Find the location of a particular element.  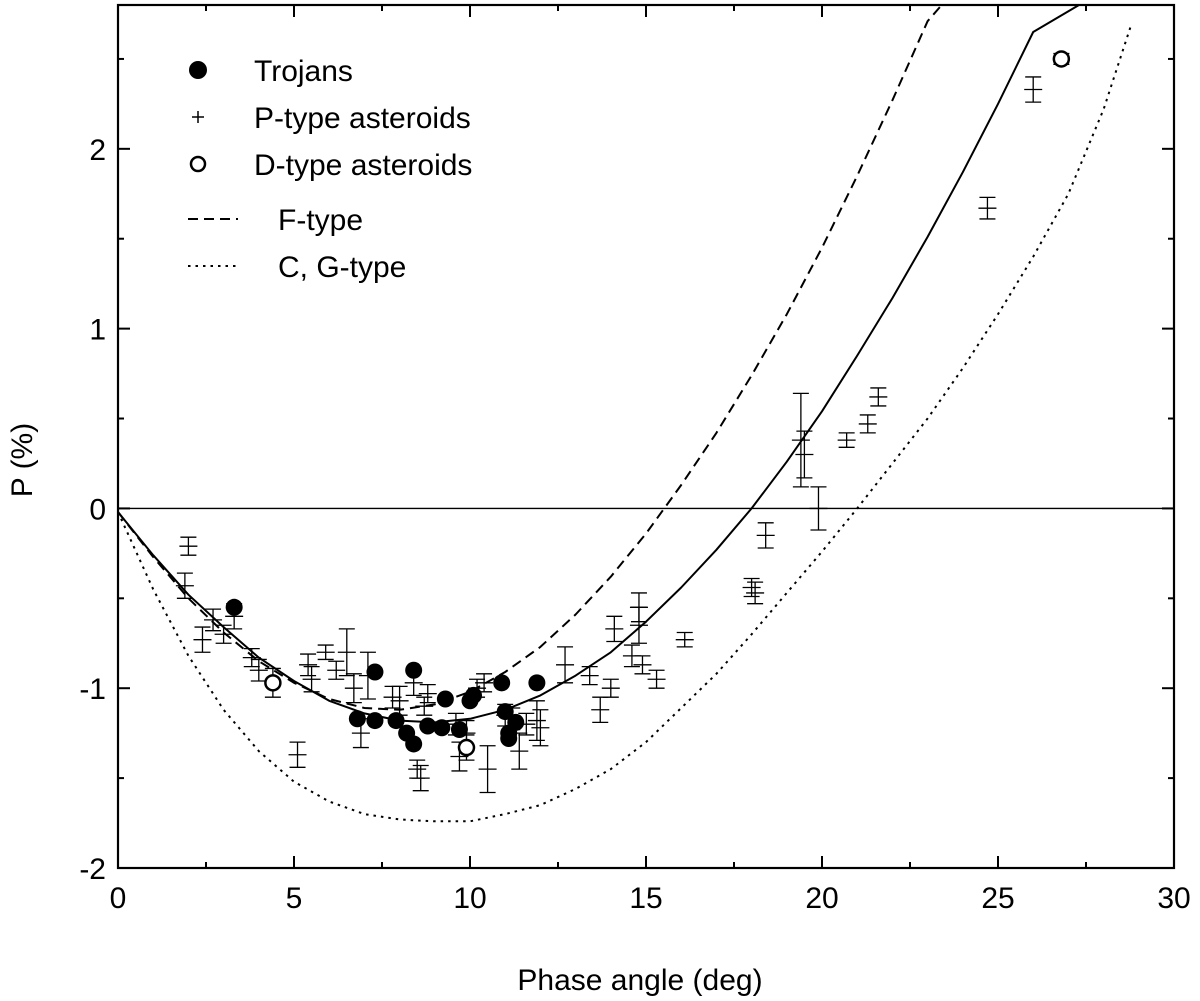

y-tick-label: -1 is located at coordinates (92, 689).